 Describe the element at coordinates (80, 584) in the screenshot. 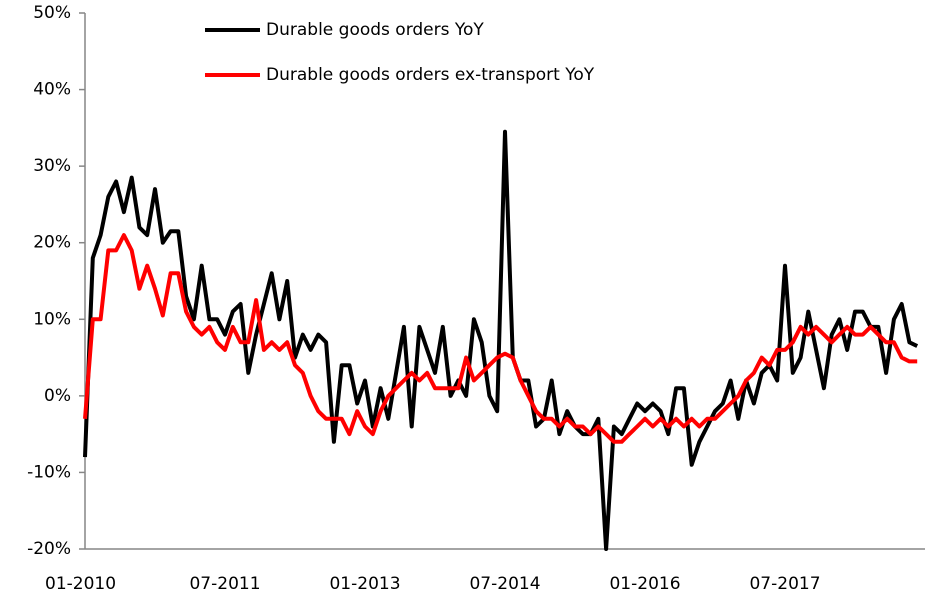

I see `x-tick-label: 01-2010` at that location.